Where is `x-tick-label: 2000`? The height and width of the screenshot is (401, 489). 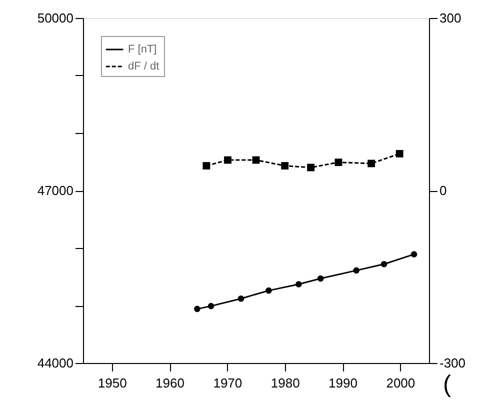
x-tick-label: 2000 is located at coordinates (401, 383).